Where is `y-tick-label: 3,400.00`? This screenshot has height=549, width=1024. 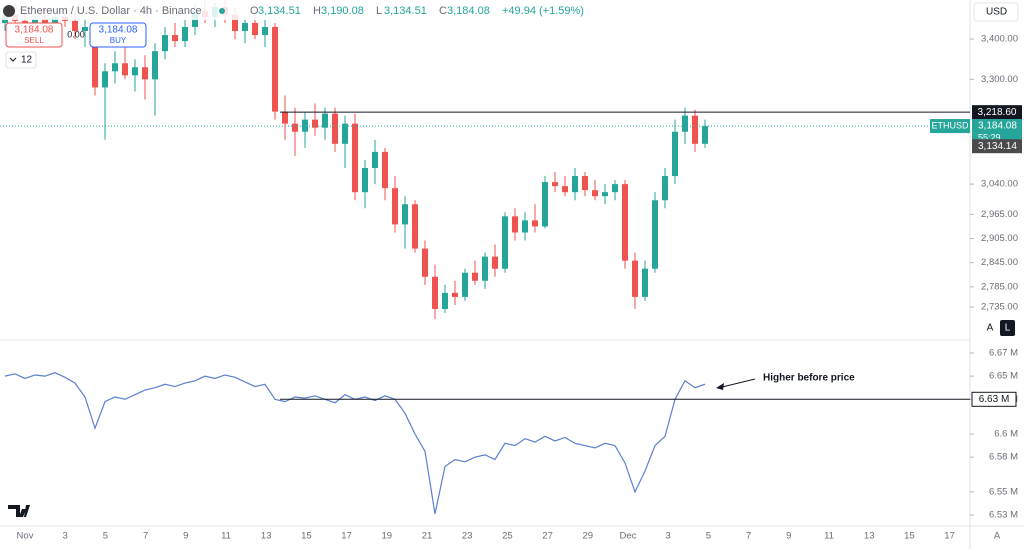 y-tick-label: 3,400.00 is located at coordinates (999, 39).